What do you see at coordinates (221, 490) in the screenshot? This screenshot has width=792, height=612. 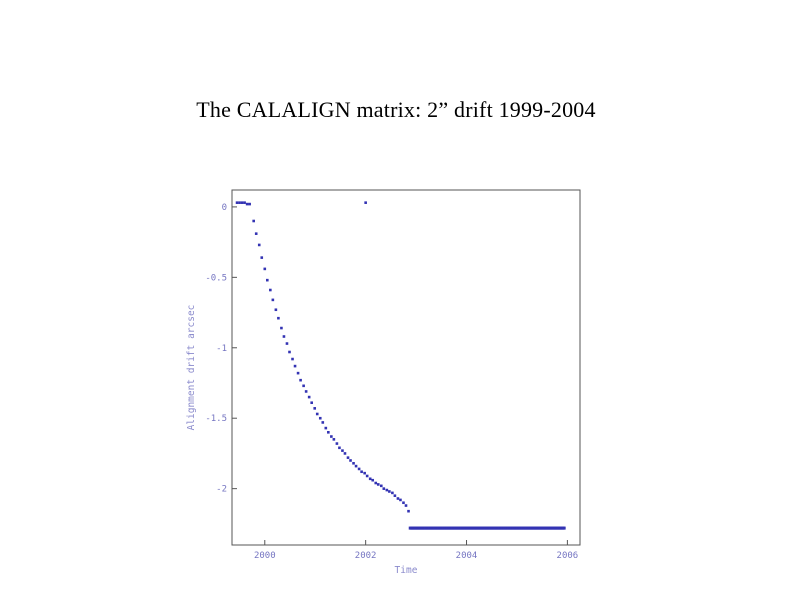 I see `y-tick-label: -2` at bounding box center [221, 490].